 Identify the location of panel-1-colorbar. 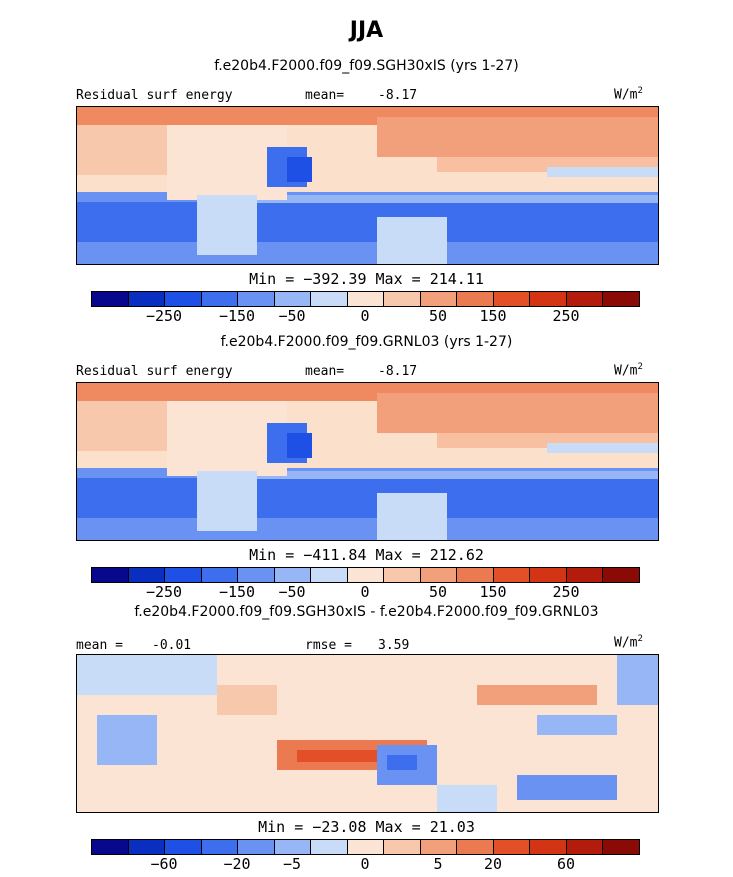
(365, 299).